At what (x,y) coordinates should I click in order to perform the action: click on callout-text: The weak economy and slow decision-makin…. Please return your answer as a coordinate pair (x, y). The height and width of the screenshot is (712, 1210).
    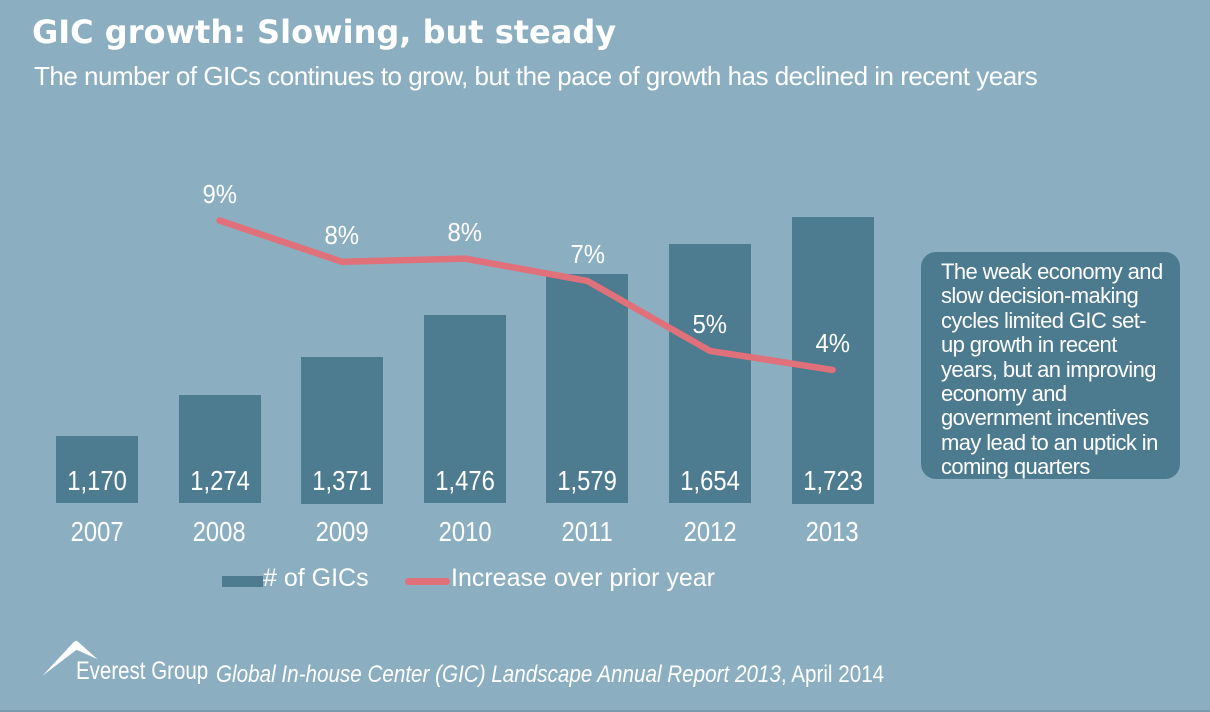
    Looking at the image, I should click on (1052, 369).